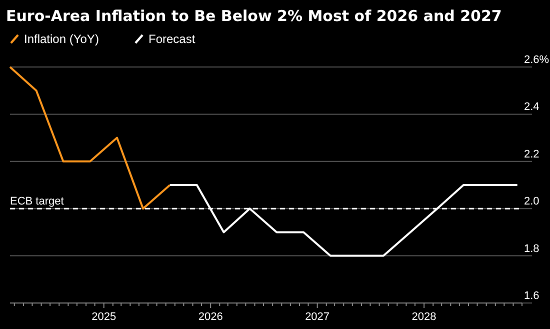  Describe the element at coordinates (37, 202) in the screenshot. I see `ref-line-label: ECB target` at that location.